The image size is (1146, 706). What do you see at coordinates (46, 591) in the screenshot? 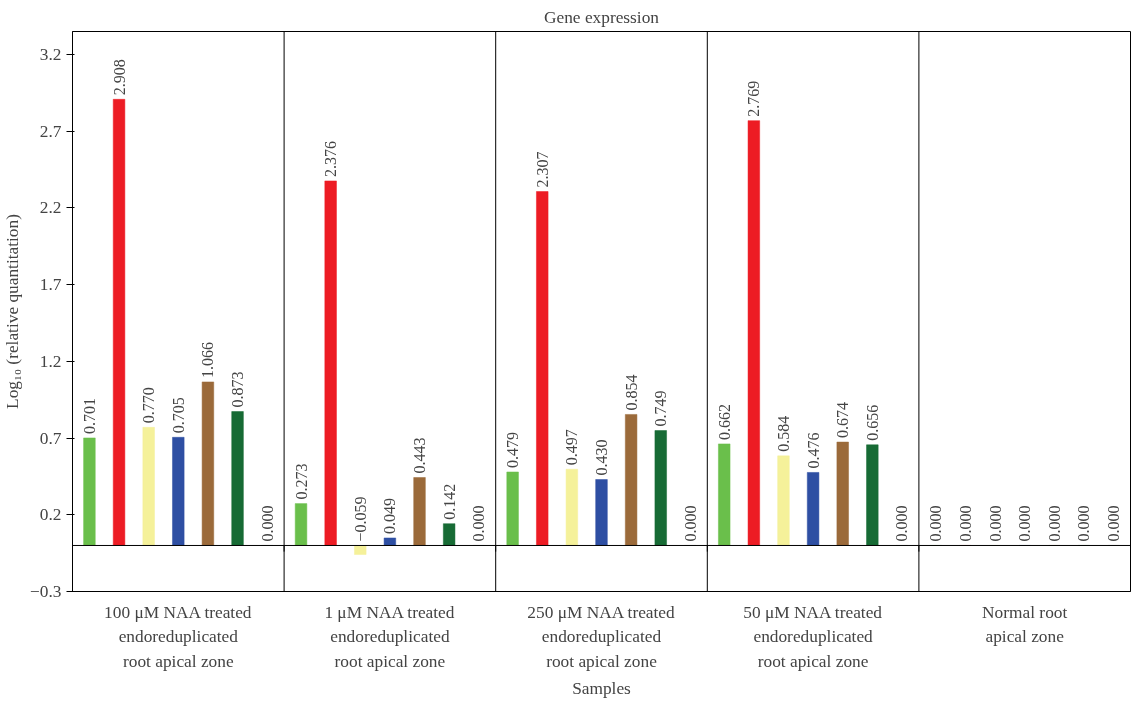
I see `y-tick-label: −0.3` at bounding box center [46, 591].